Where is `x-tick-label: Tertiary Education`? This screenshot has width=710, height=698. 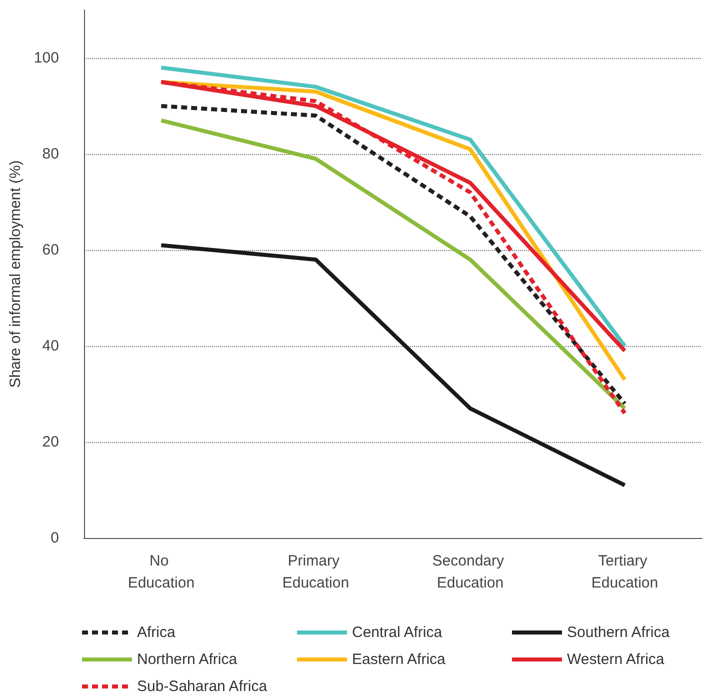 x-tick-label: Tertiary Education is located at coordinates (624, 572).